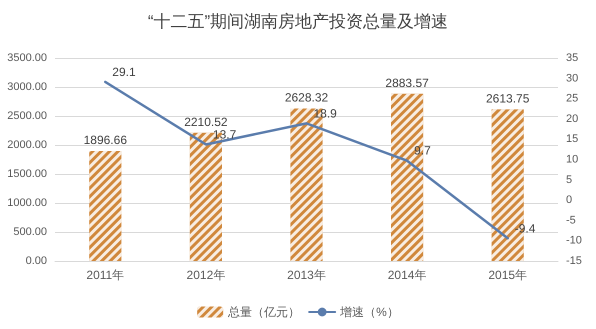 This screenshot has width=596, height=329. Describe the element at coordinates (27, 87) in the screenshot. I see `y-tick-label: 3000.00` at that location.